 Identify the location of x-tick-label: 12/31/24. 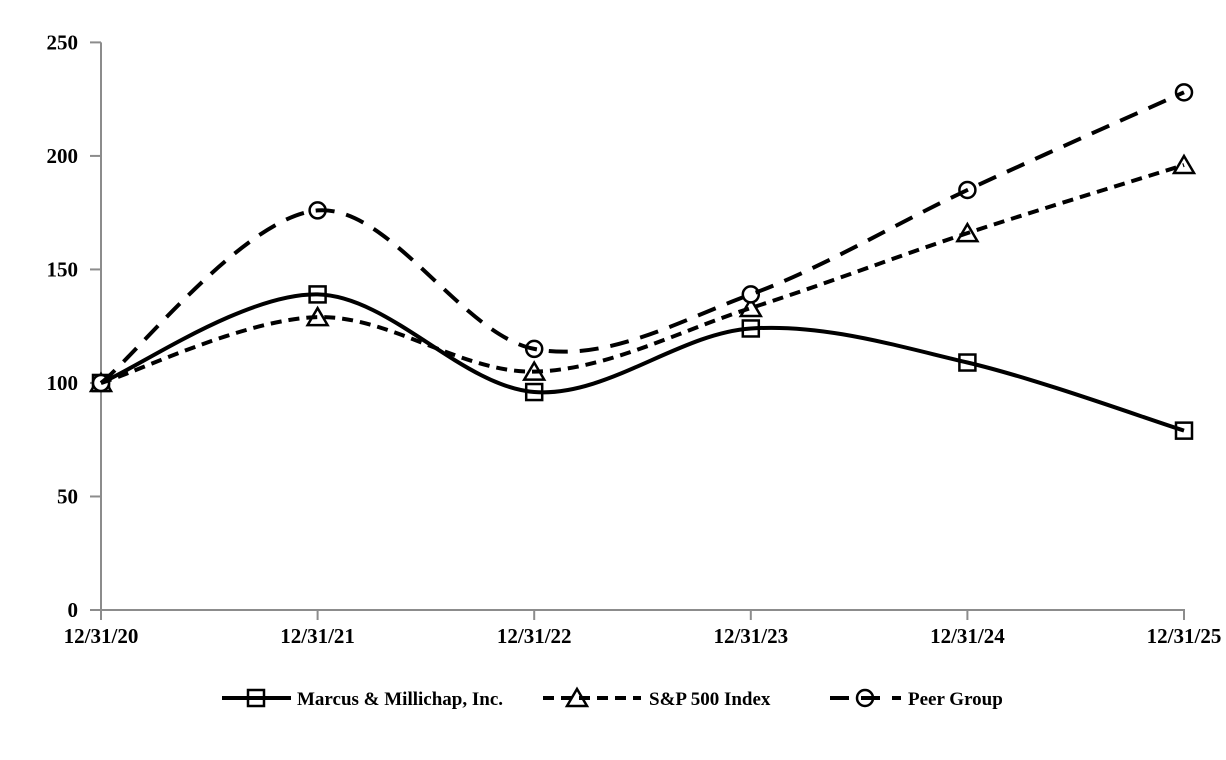
(967, 636).